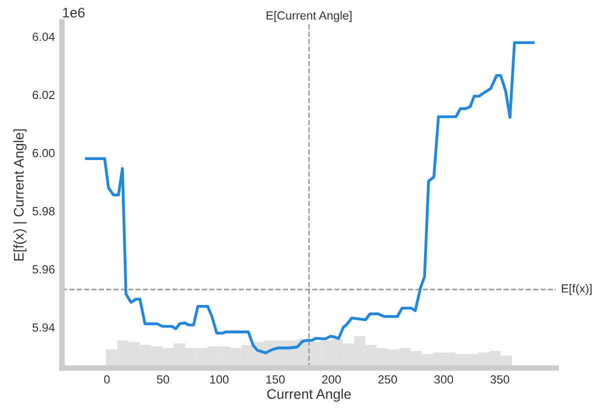 This screenshot has width=597, height=412. Describe the element at coordinates (43, 269) in the screenshot. I see `y-tick-label: 5.96` at that location.